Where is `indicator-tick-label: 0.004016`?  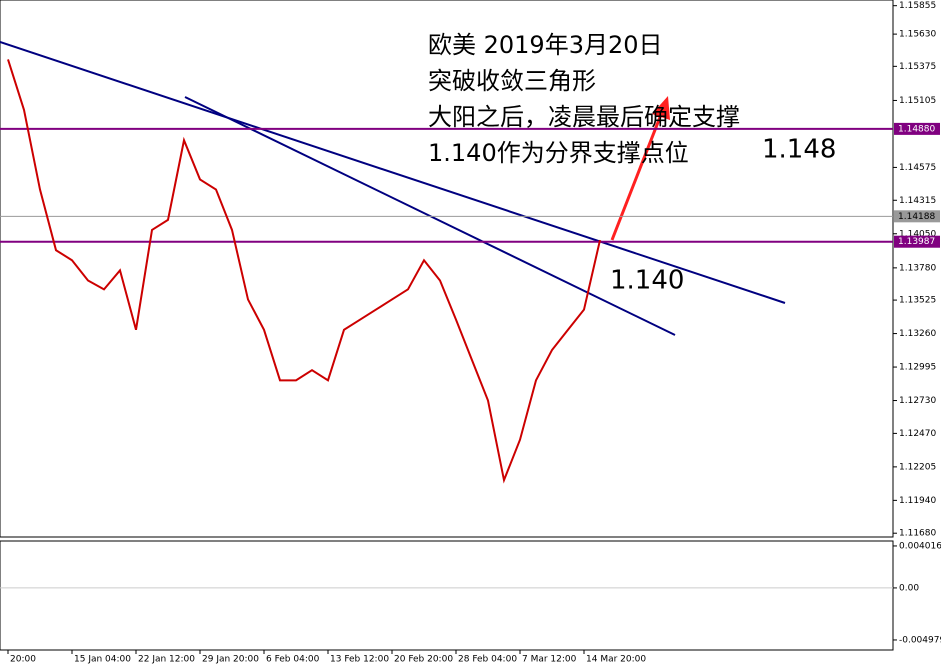
indicator-tick-label: 0.004016 is located at coordinates (920, 546).